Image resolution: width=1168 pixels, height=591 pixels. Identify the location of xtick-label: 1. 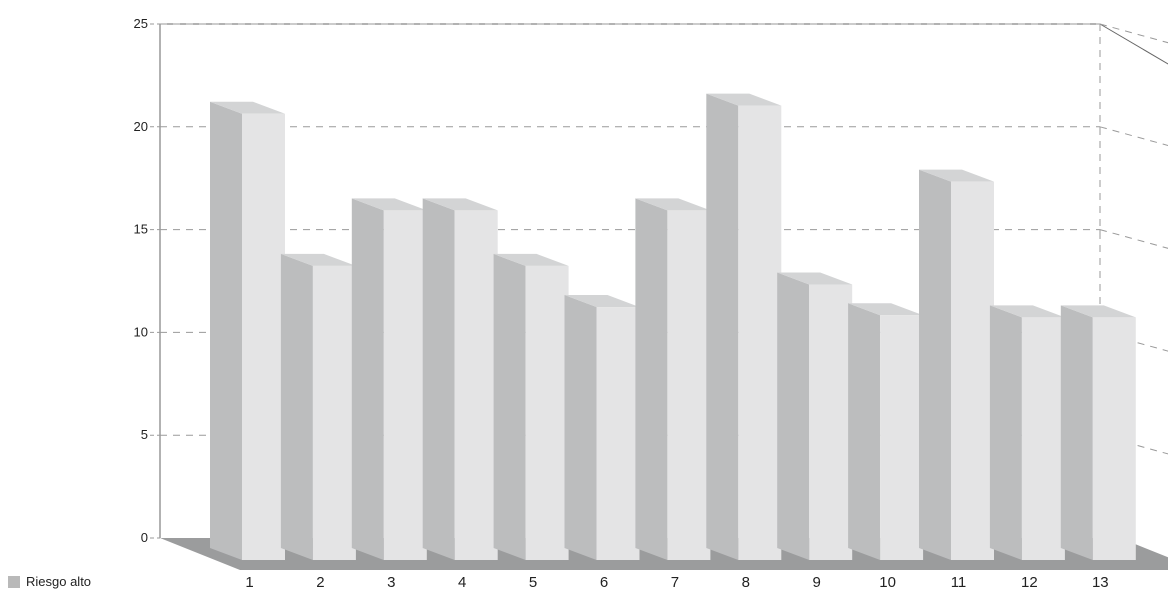
(249, 582).